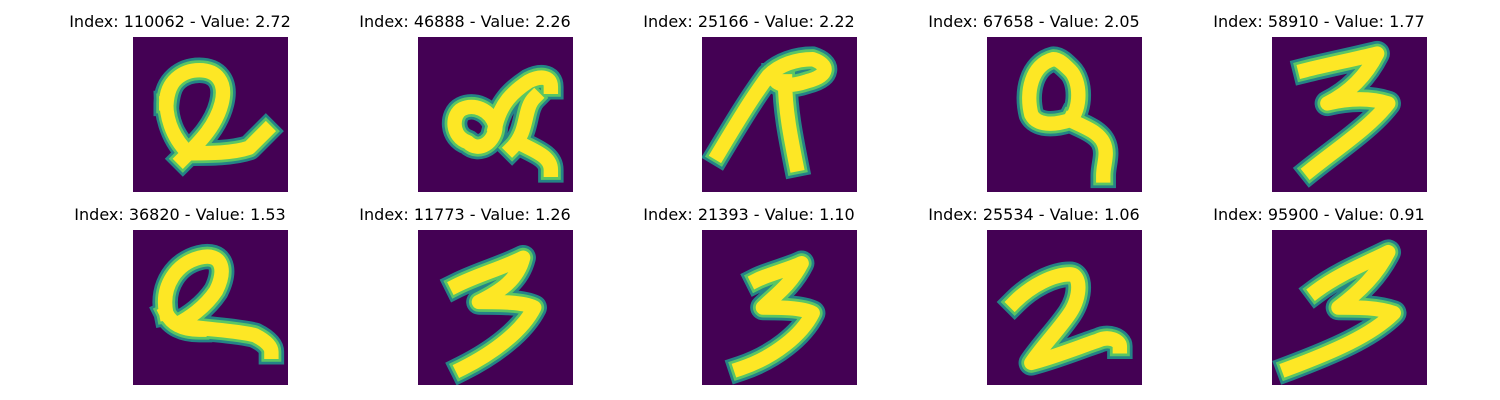  Describe the element at coordinates (1319, 214) in the screenshot. I see `image-title: Index: 95900 - Value: 0.91` at that location.